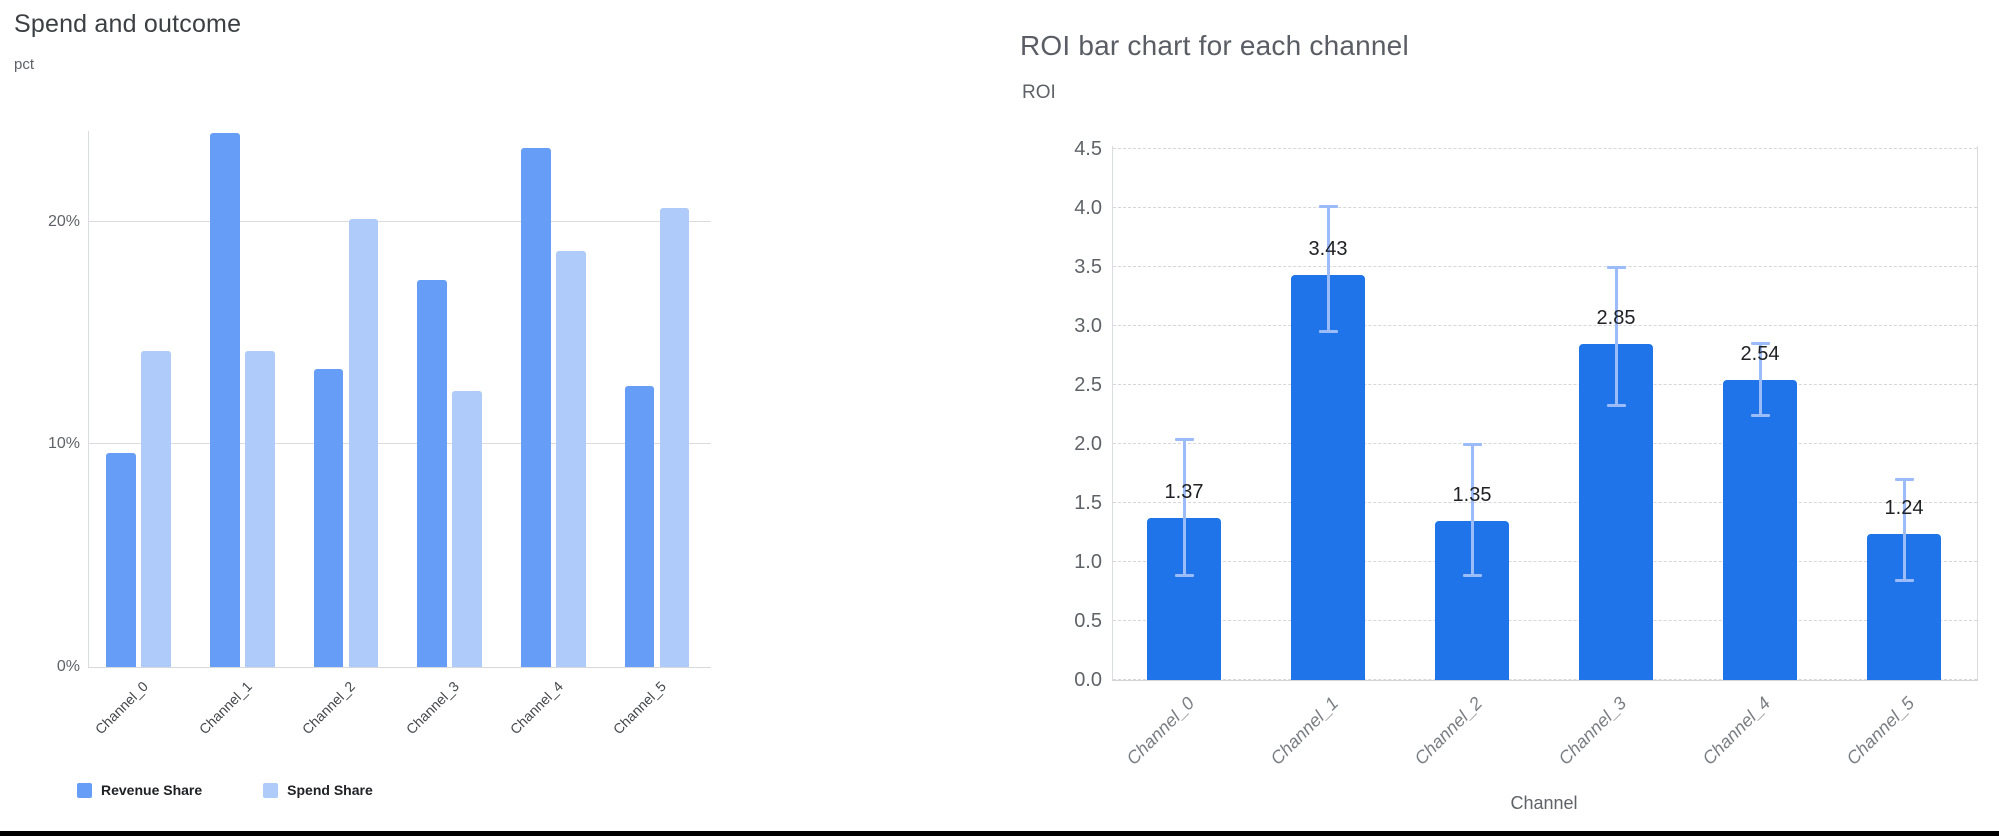  What do you see at coordinates (152, 790) in the screenshot?
I see `legend-label-revenue-share: Revenue Share` at bounding box center [152, 790].